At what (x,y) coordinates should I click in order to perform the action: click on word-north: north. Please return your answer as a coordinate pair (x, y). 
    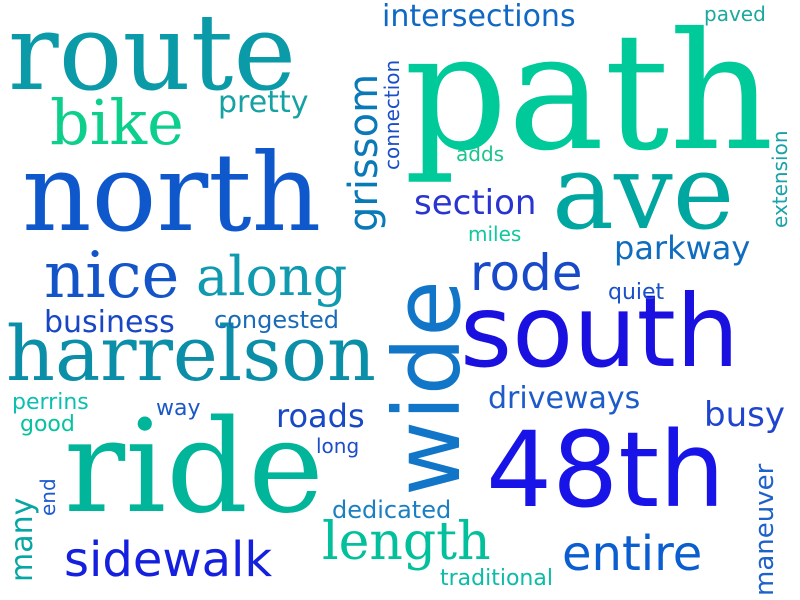
    Looking at the image, I should click on (172, 193).